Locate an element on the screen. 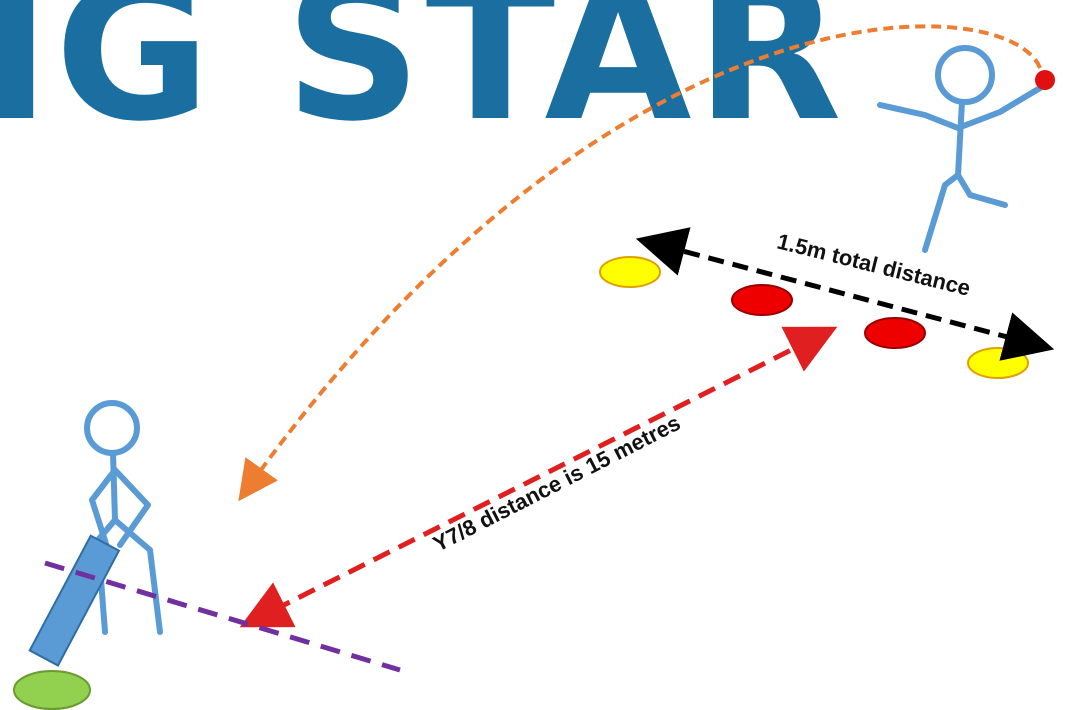 The width and height of the screenshot is (1068, 710). bat is located at coordinates (74, 600).